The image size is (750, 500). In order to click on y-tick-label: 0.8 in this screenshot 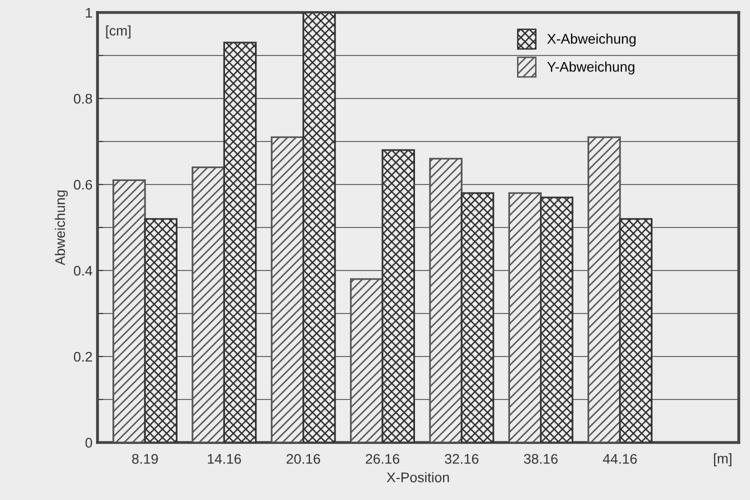, I will do `click(83, 99)`.